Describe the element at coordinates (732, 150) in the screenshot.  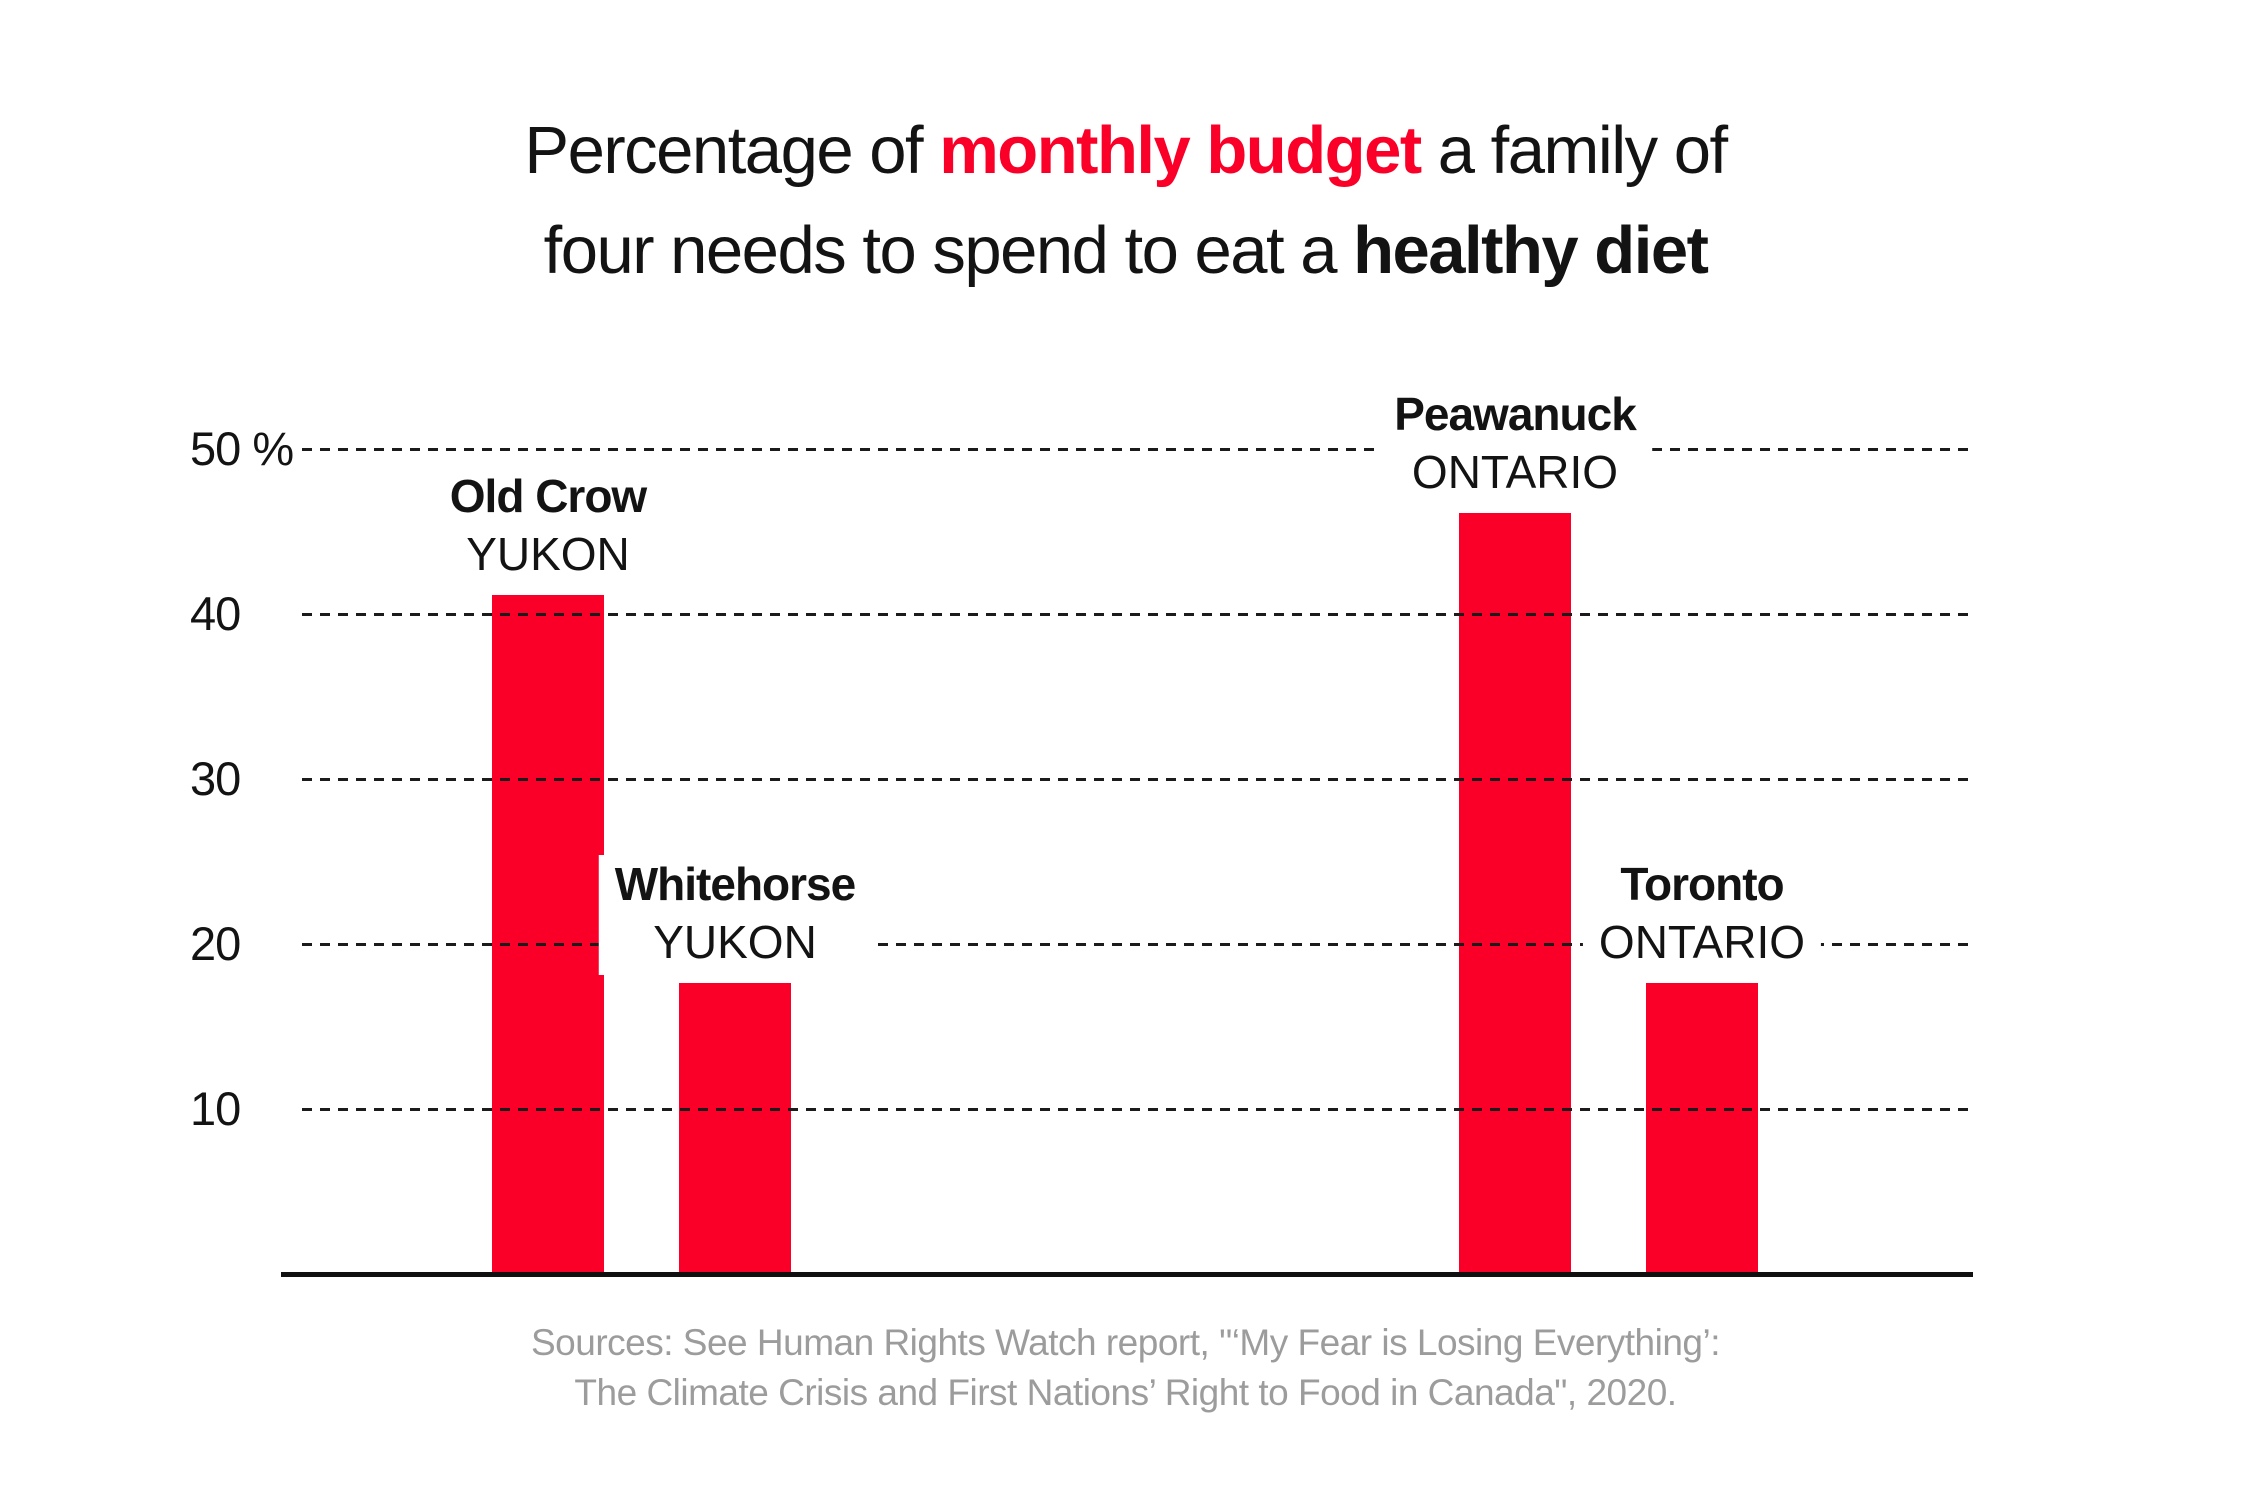
I see `title-part-normal: Percentage of` at that location.